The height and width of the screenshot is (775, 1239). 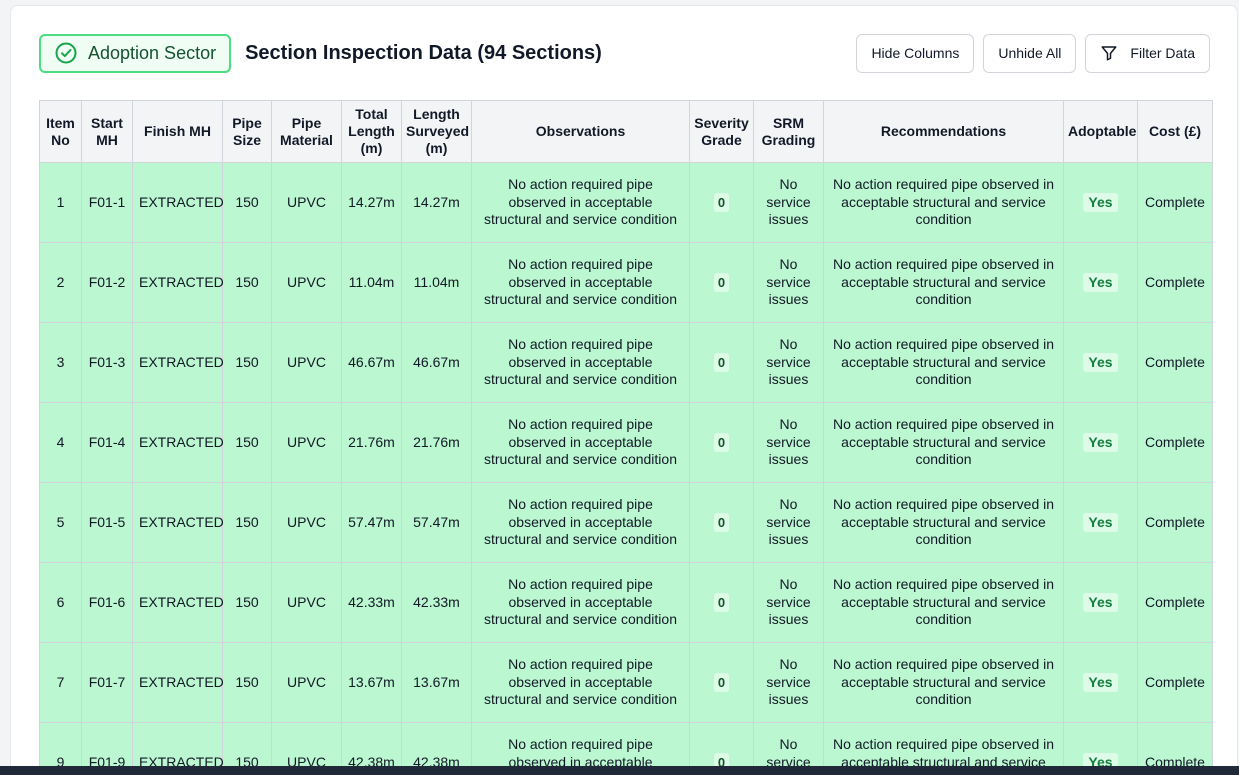 I want to click on cell-start-mh: F01-6, so click(x=107, y=602).